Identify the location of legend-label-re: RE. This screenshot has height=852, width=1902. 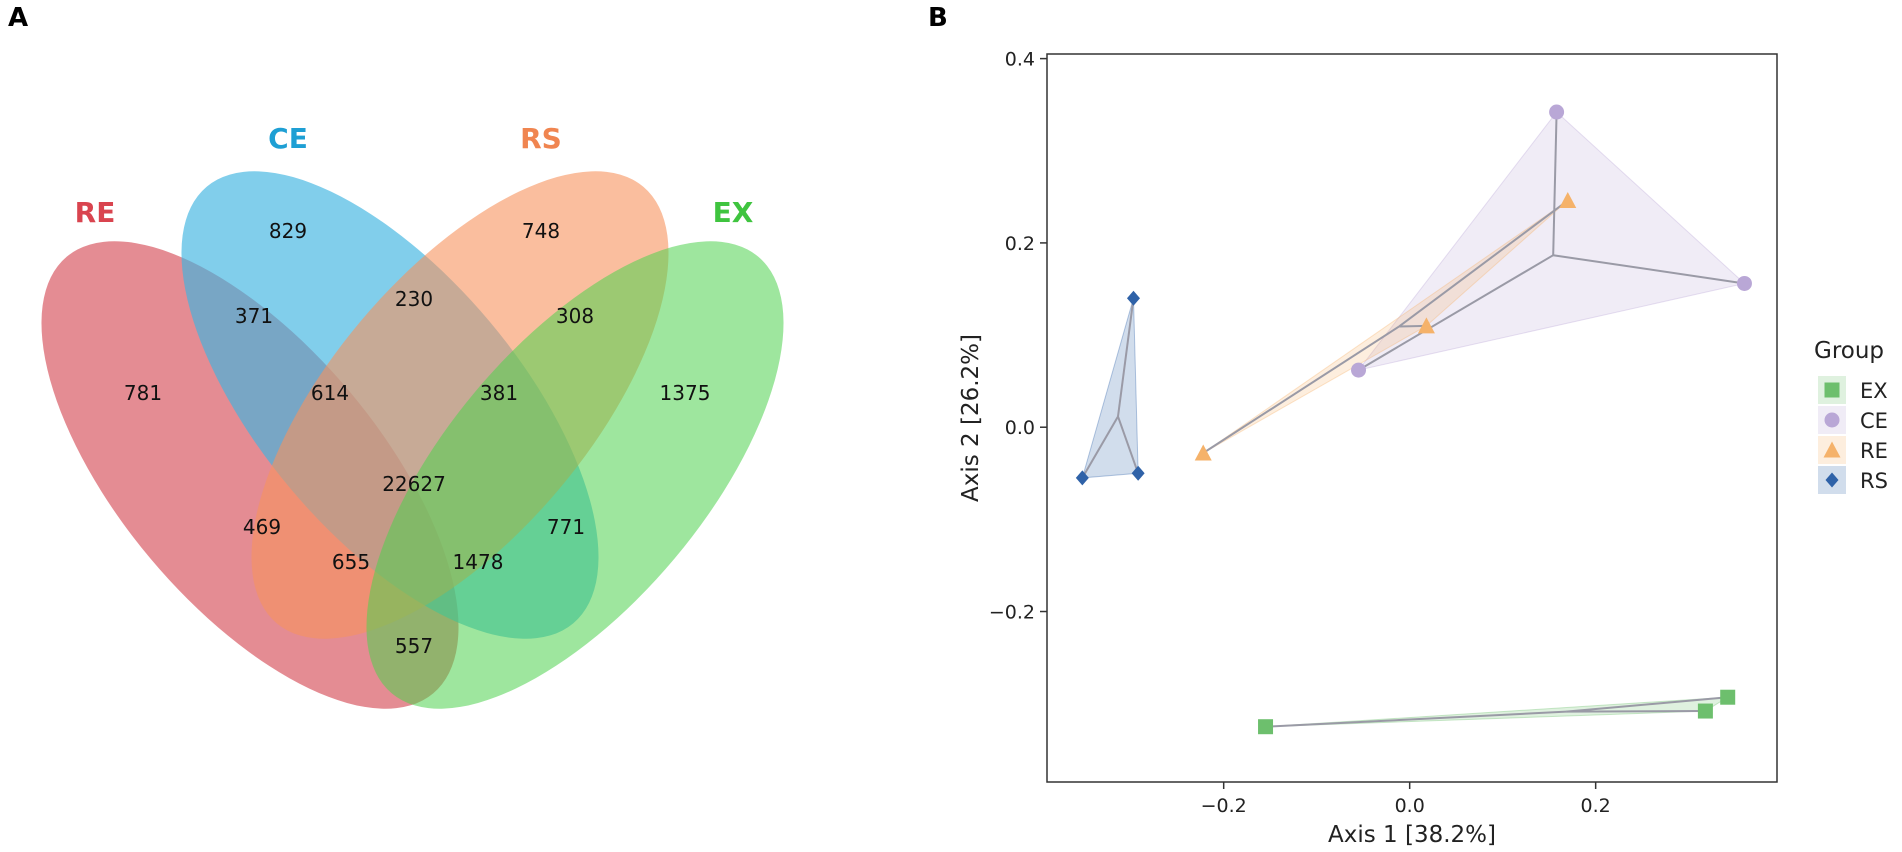
(1874, 451).